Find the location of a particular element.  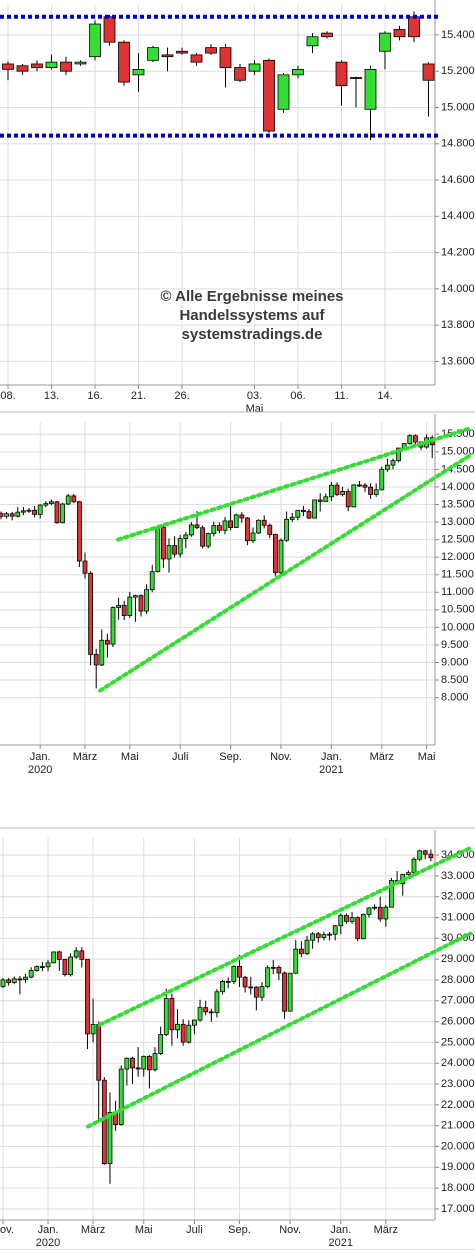

y-tick-label: 28.000 is located at coordinates (458, 980).